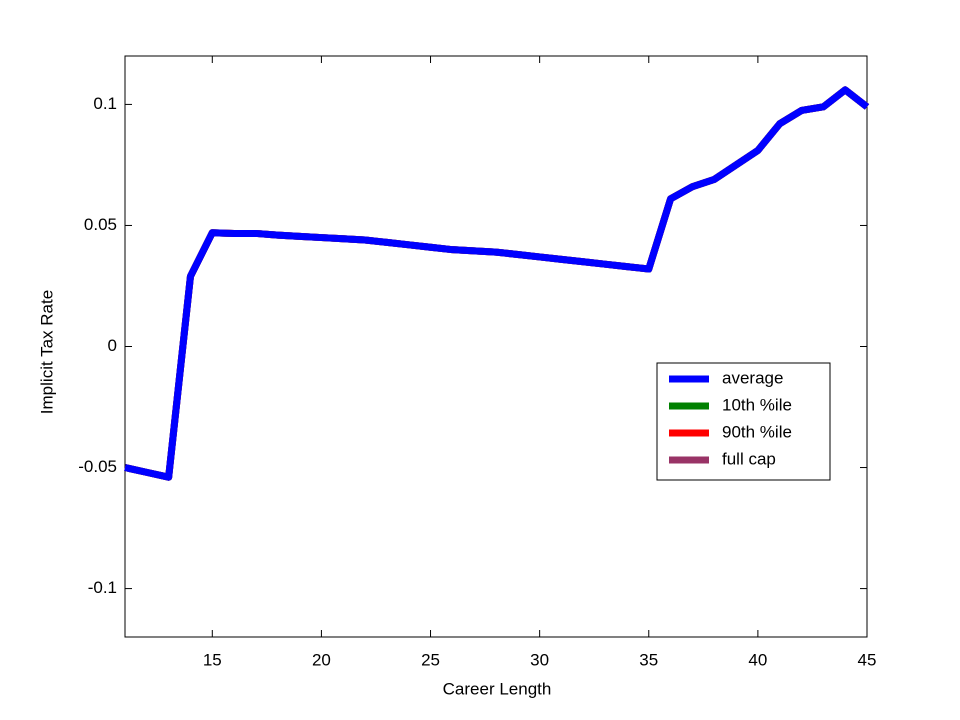  I want to click on legend-label: full cap, so click(749, 458).